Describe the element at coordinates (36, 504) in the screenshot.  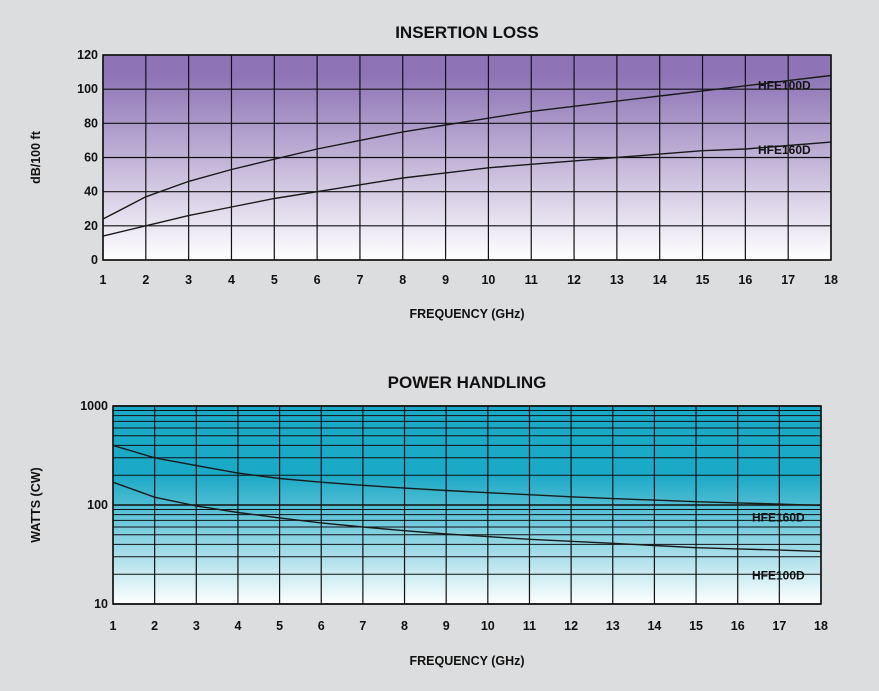
I see `y-axis-label: WATTS (CW)` at that location.